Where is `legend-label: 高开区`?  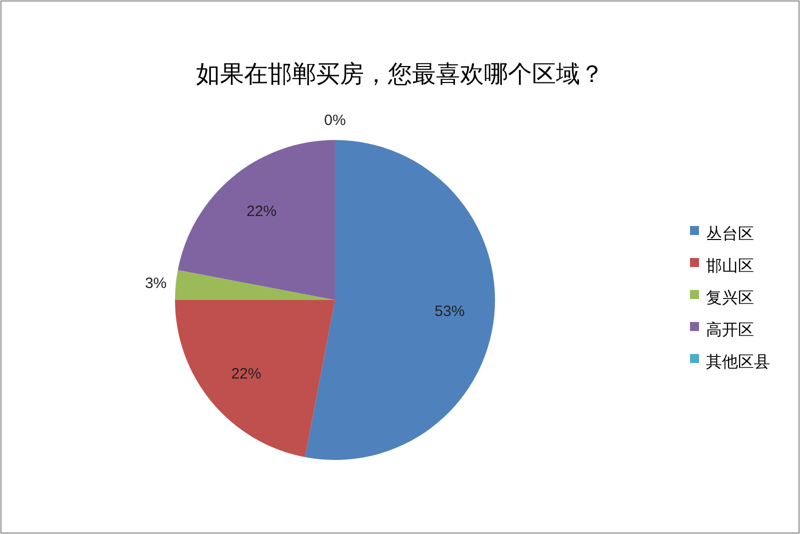 legend-label: 高开区 is located at coordinates (730, 330).